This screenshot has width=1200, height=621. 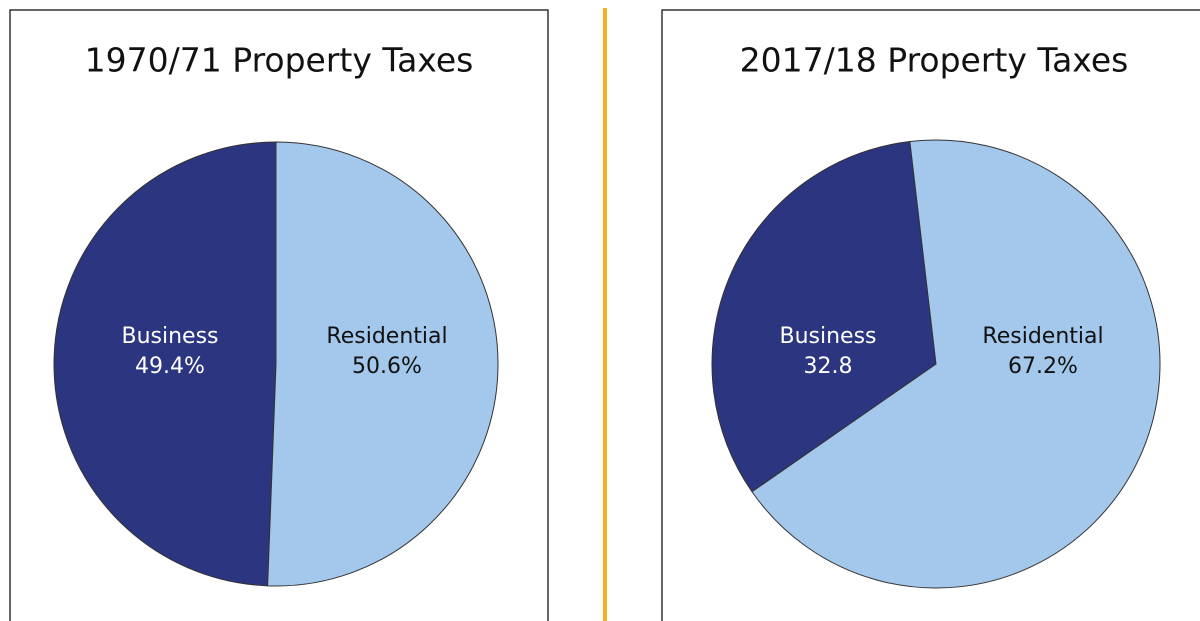 I want to click on slice-value-label: 32.8, so click(x=828, y=366).